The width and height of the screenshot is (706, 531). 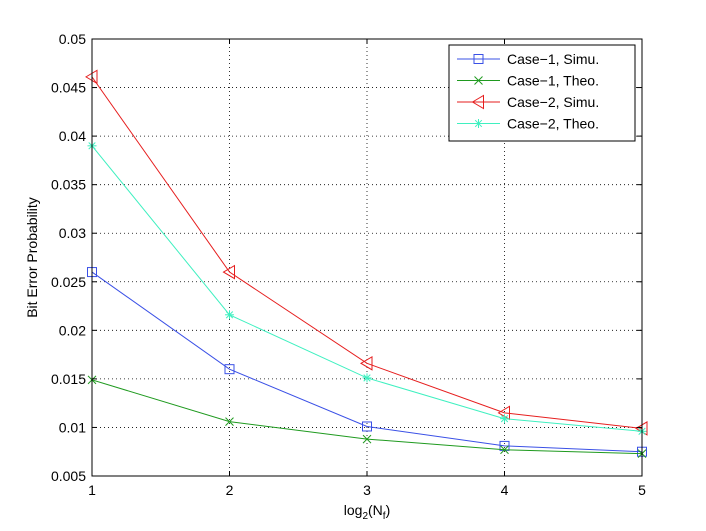 What do you see at coordinates (367, 512) in the screenshot?
I see `x-axis-title: log2(Nf)` at bounding box center [367, 512].